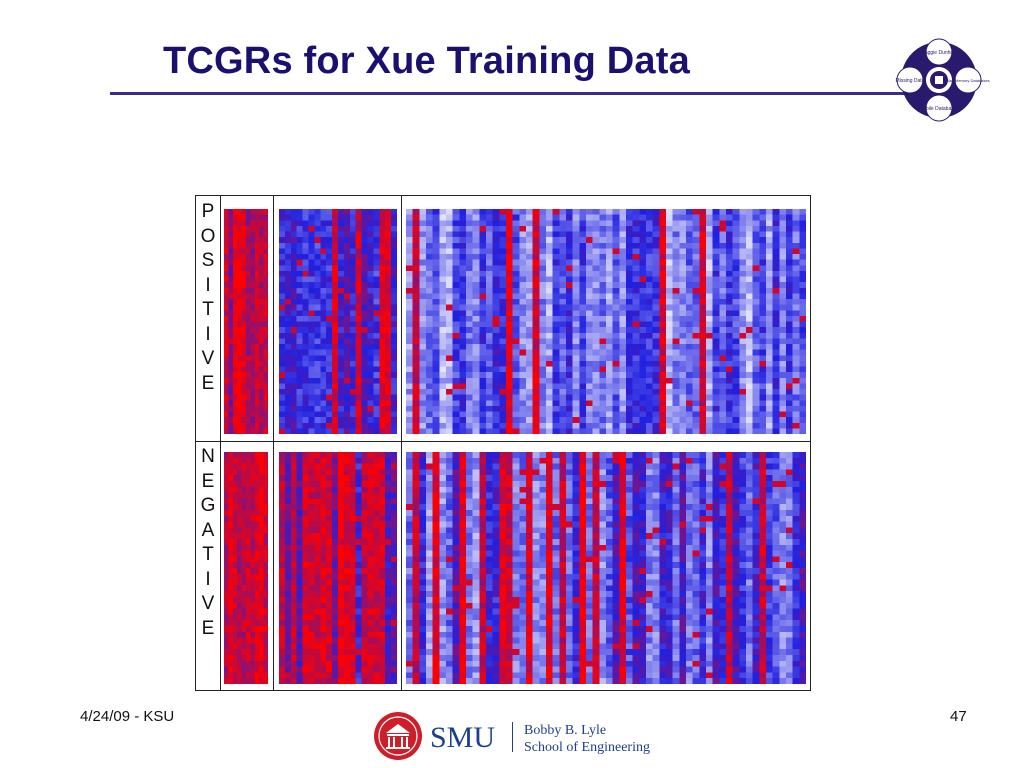 This screenshot has height=768, width=1024. Describe the element at coordinates (208, 554) in the screenshot. I see `negative-letter: T` at that location.